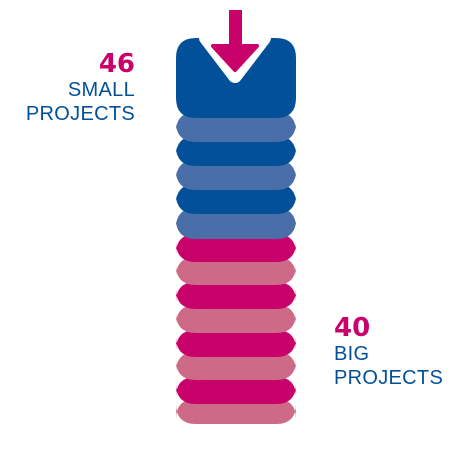 This screenshot has width=463, height=449. Describe the element at coordinates (352, 354) in the screenshot. I see `big-projects-label-line1: BIG` at that location.